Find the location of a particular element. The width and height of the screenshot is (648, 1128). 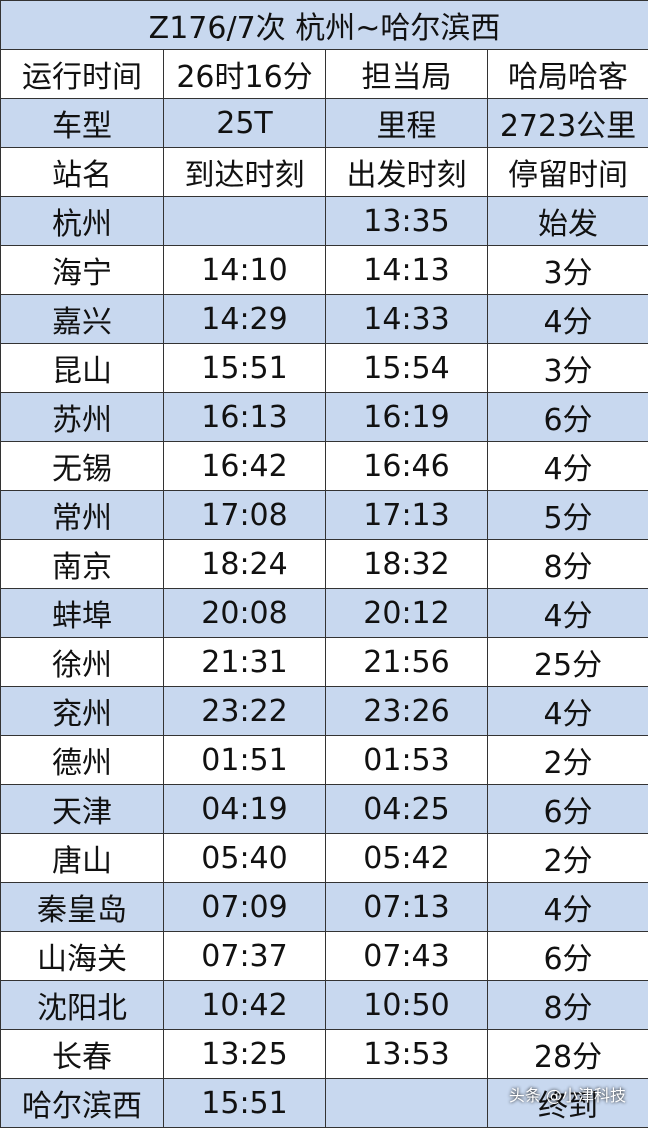

title-row: Z176/7次 杭州~哈尔滨西 is located at coordinates (324, 25).